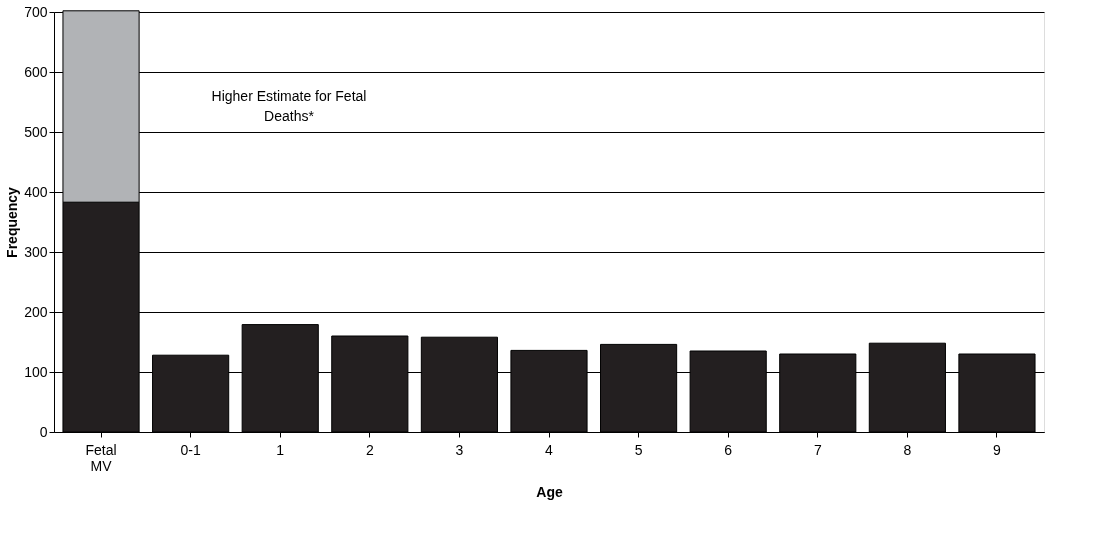  I want to click on x-tick-label: 1, so click(280, 449).